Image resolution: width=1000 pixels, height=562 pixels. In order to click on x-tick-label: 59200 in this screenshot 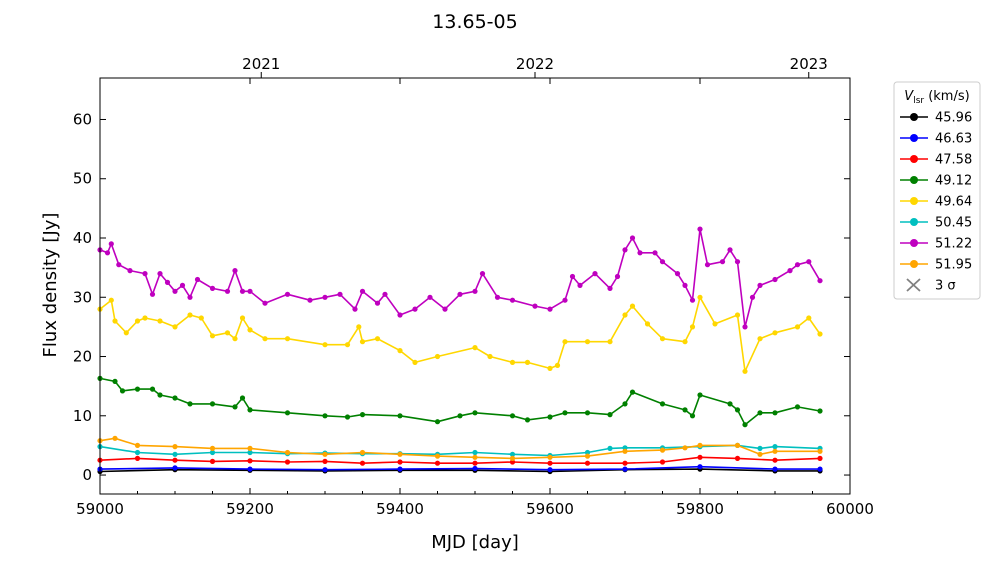, I will do `click(250, 509)`.